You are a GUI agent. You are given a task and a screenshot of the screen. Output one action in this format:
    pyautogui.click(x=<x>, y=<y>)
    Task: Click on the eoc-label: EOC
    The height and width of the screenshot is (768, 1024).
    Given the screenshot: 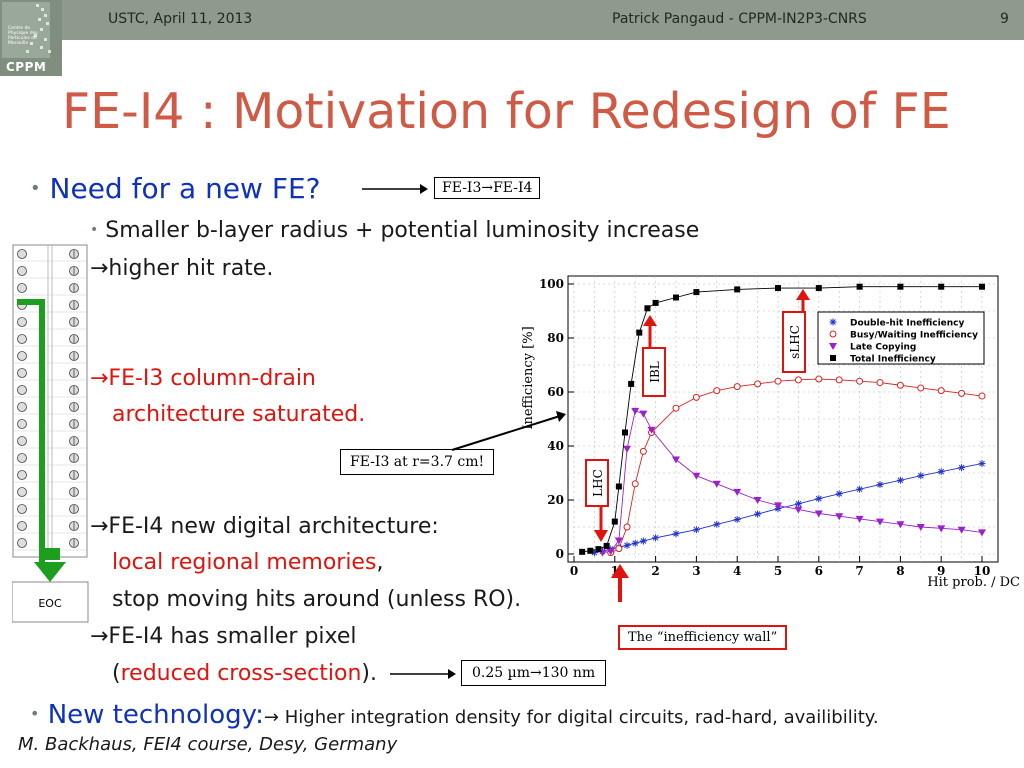 What is the action you would take?
    pyautogui.click(x=50, y=603)
    